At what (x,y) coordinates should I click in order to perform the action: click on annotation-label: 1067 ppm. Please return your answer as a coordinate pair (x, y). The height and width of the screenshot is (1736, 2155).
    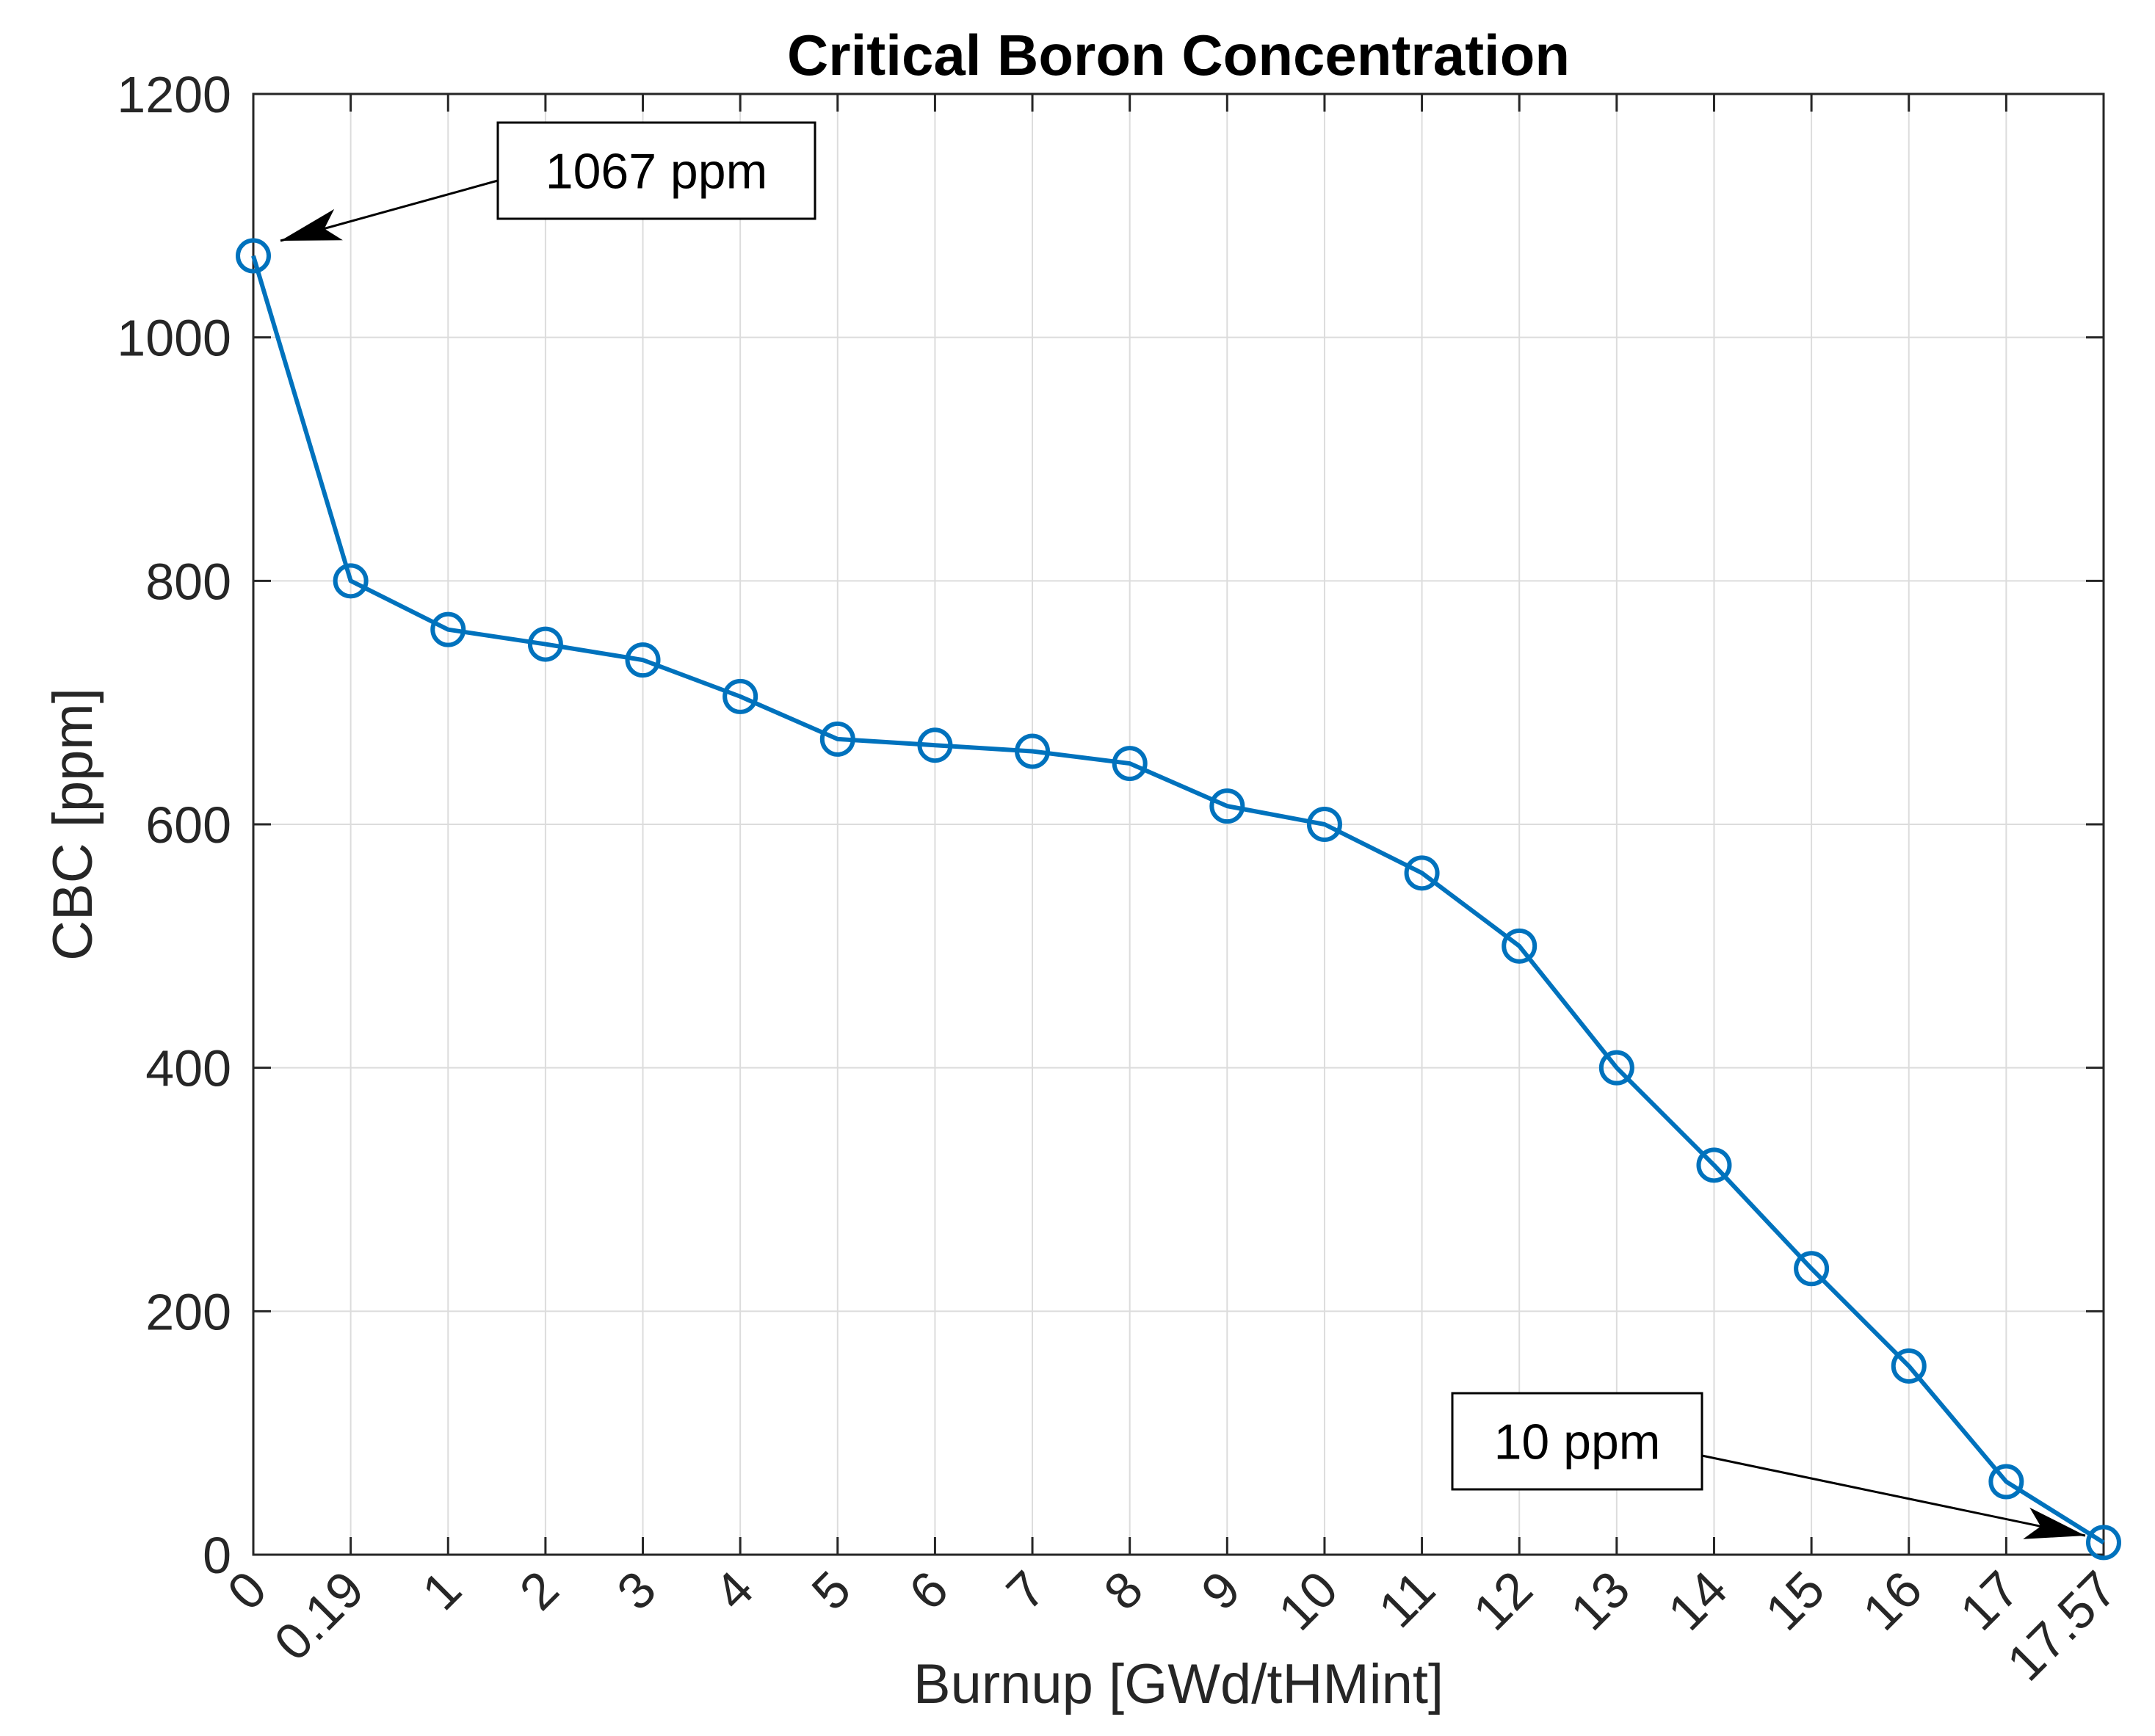
    Looking at the image, I should click on (656, 172).